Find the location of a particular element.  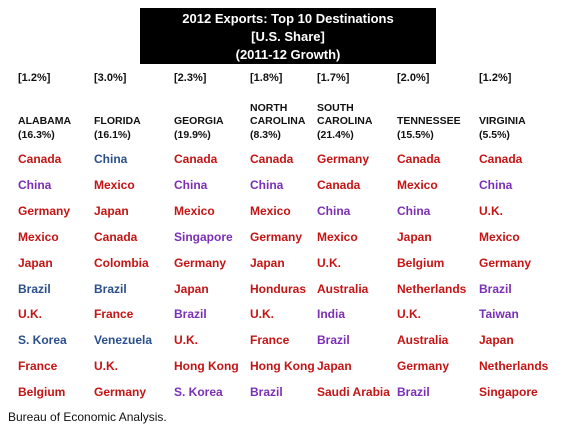

destination-country: Colombia is located at coordinates (121, 262).